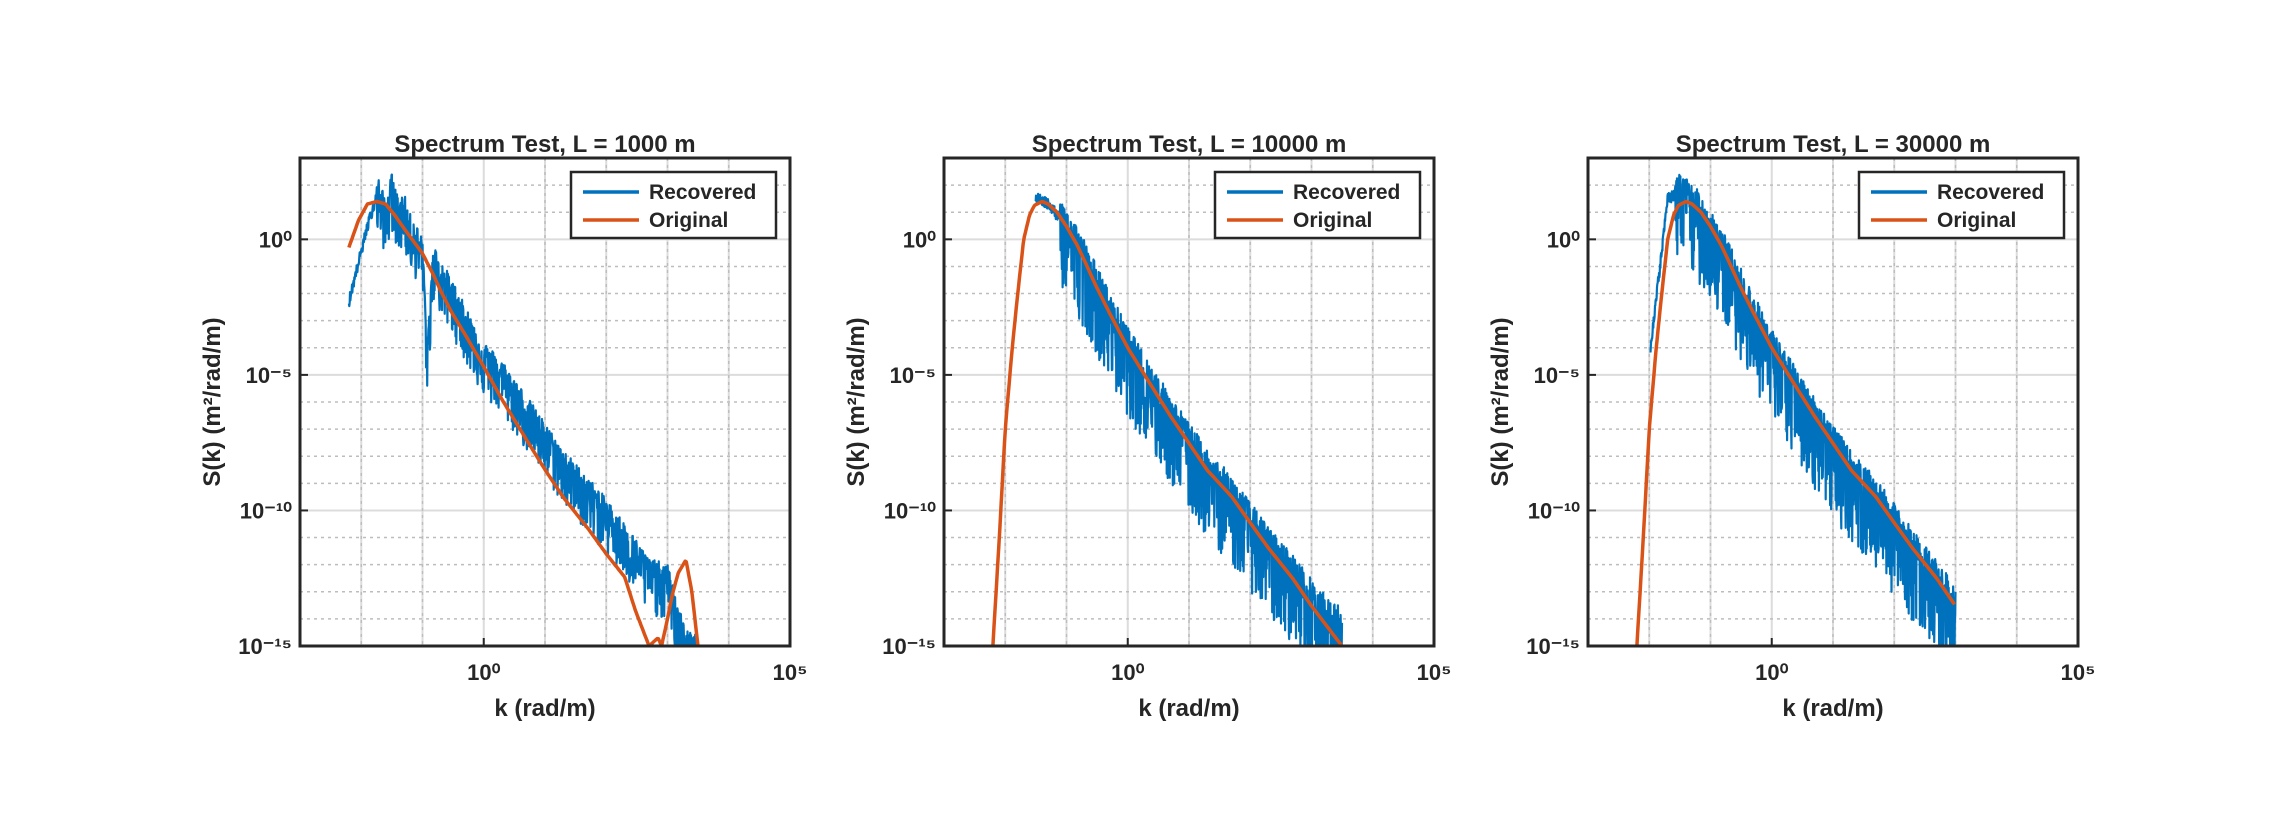 The image size is (2292, 833). Describe the element at coordinates (1189, 144) in the screenshot. I see `chart-title: Spectrum Test, L = 10000 m` at that location.